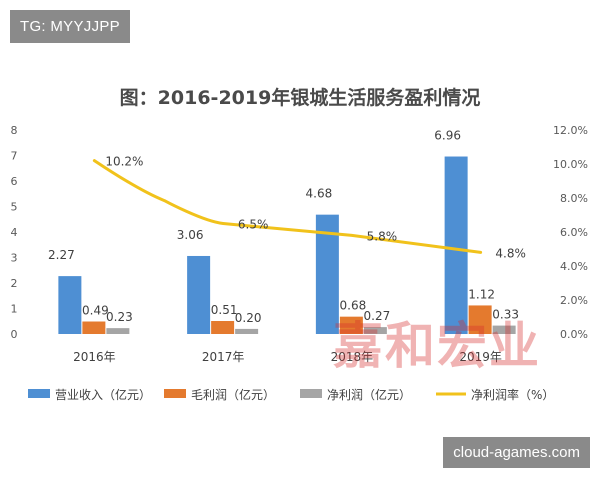 The image size is (600, 480). I want to click on y-left-tick-label: 8, so click(14, 130).